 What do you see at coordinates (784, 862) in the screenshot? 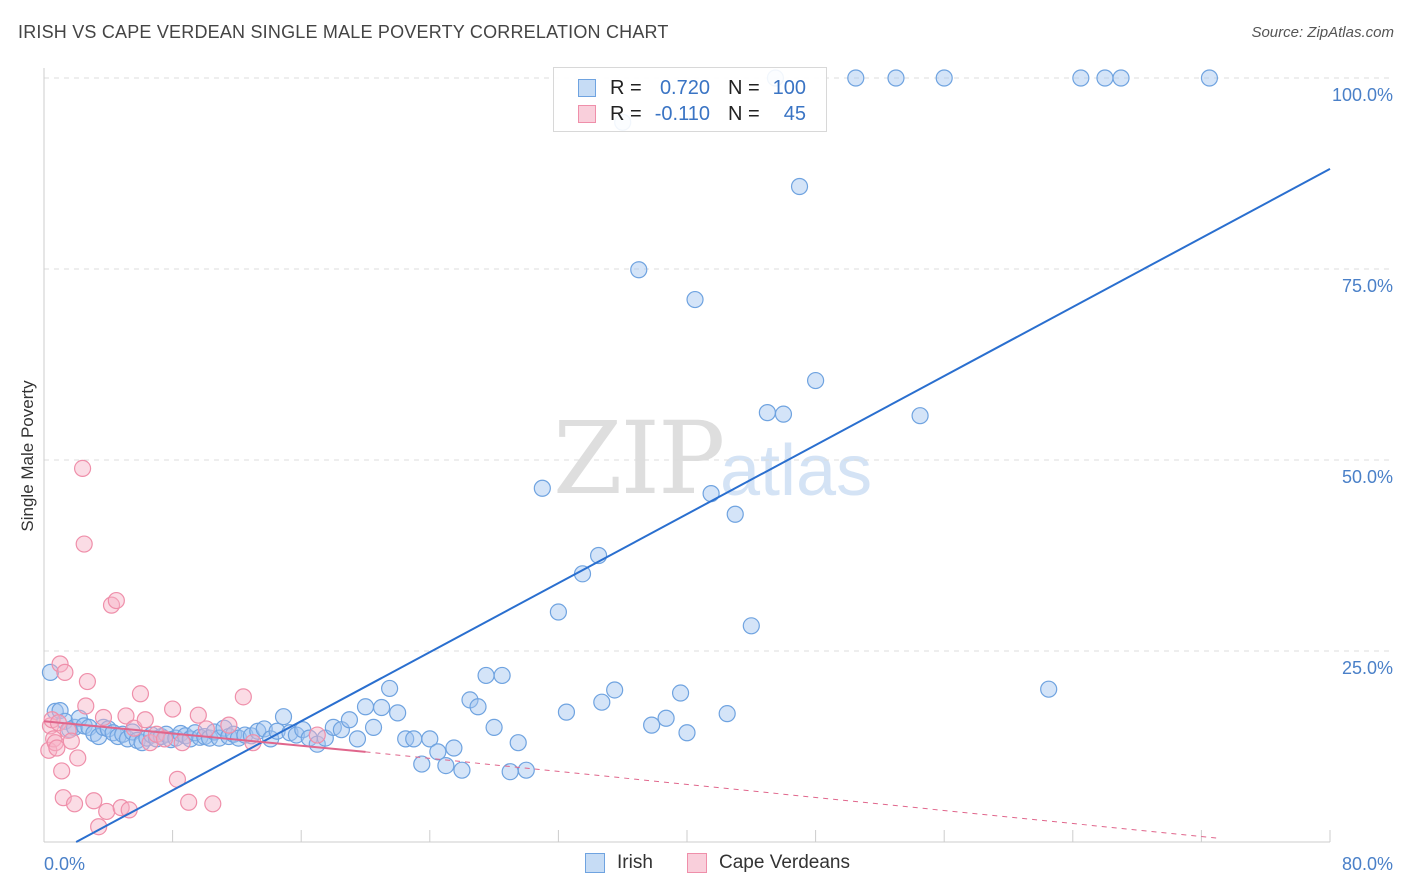
I see `legend-cape-label: Cape Verdeans` at bounding box center [784, 862].